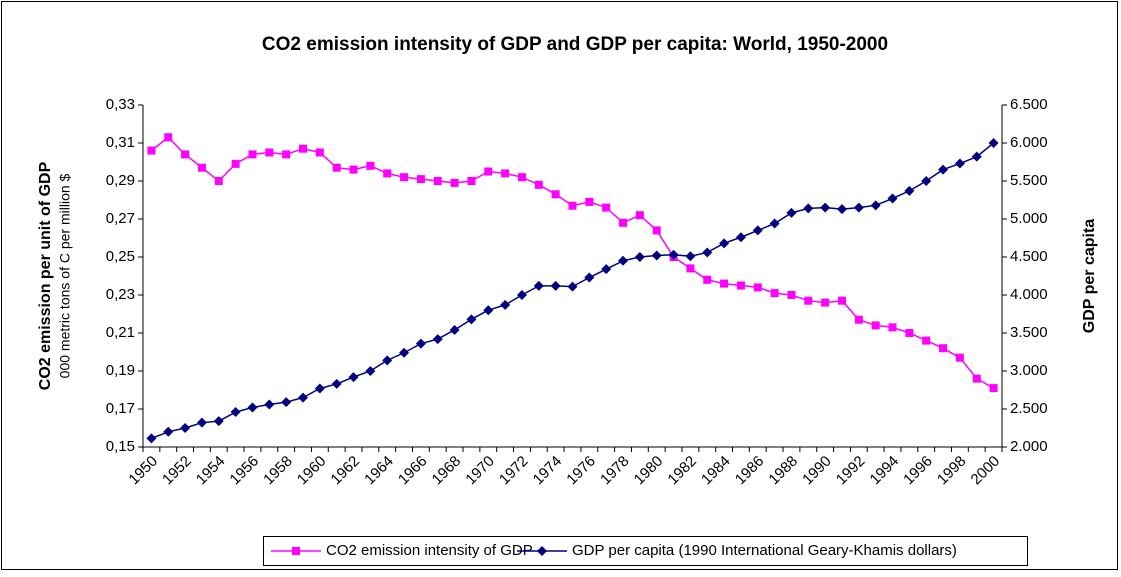 The width and height of the screenshot is (1121, 577). I want to click on y2-tick-label: 4.000, so click(1029, 294).